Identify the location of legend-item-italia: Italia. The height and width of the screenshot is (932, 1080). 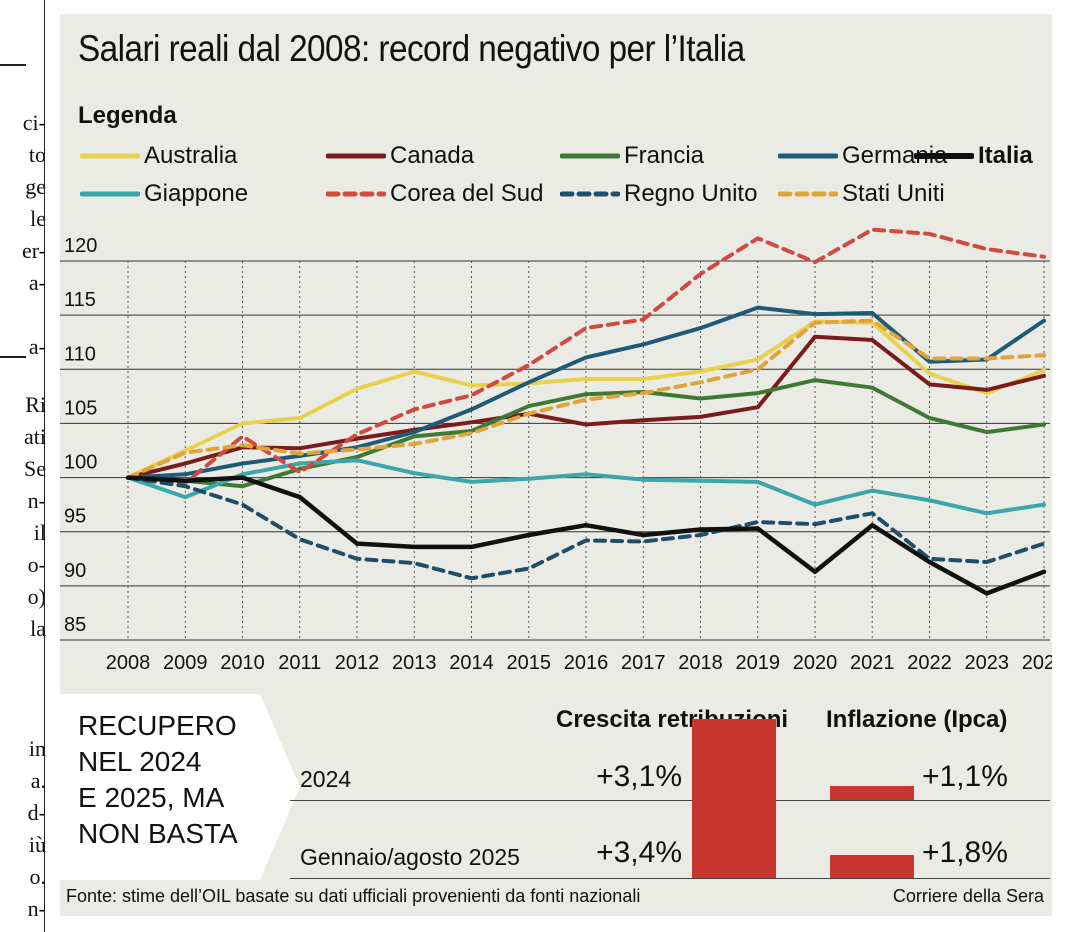
(973, 156).